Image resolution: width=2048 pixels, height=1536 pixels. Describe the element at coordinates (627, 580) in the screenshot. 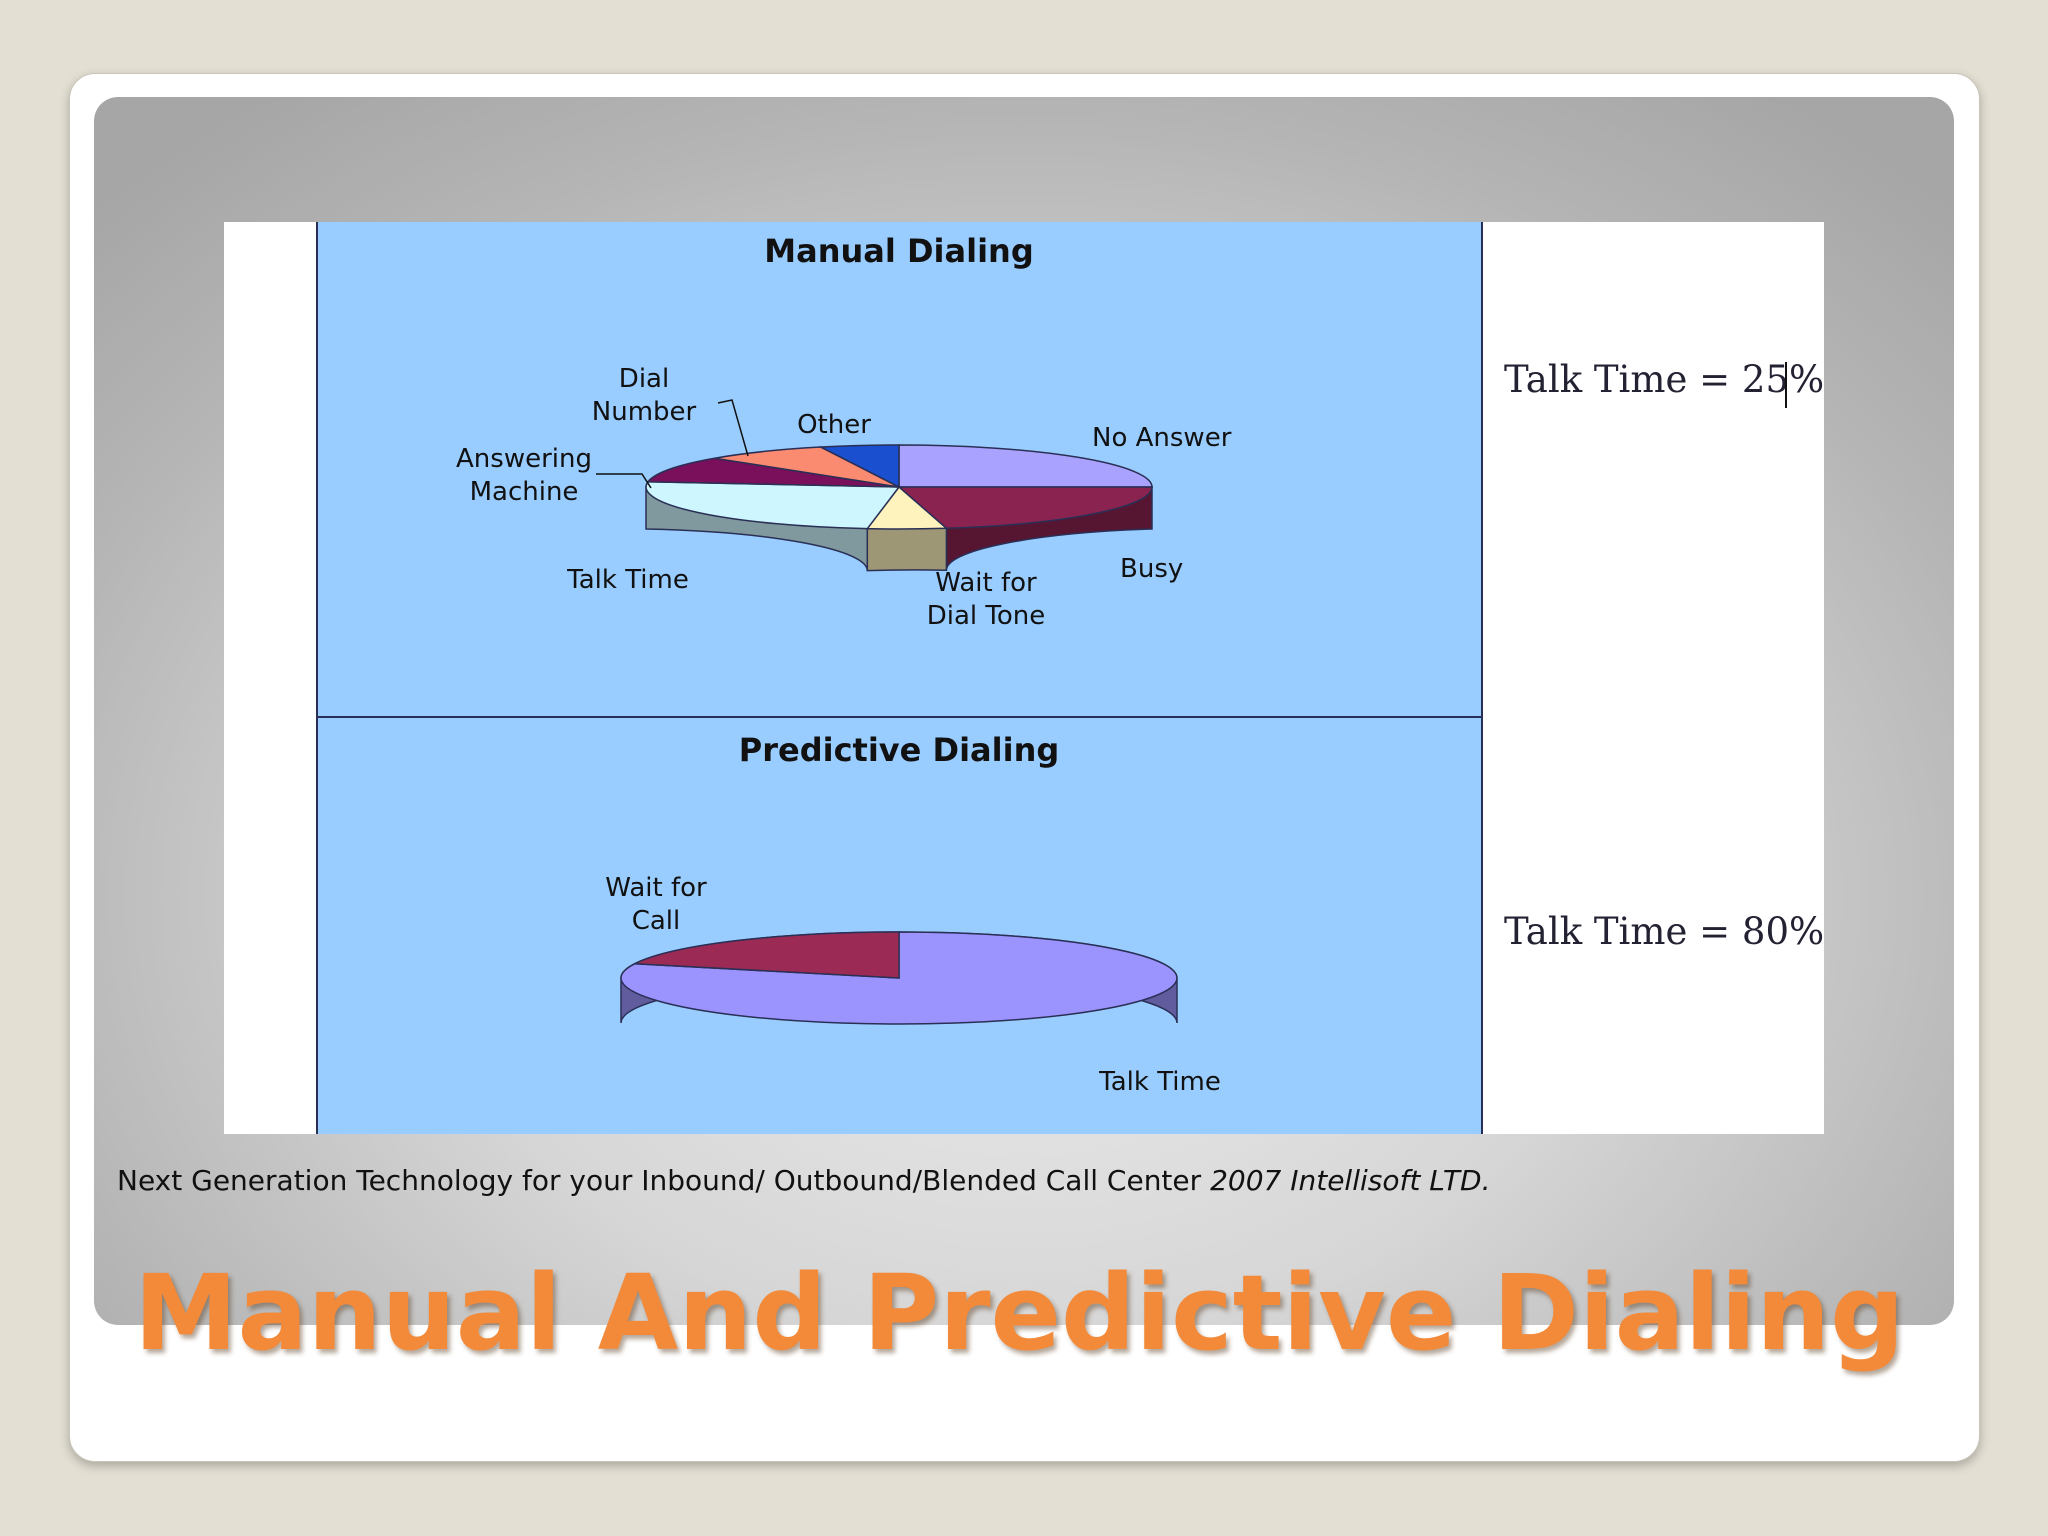

I see `label-talk-time: Talk Time` at that location.